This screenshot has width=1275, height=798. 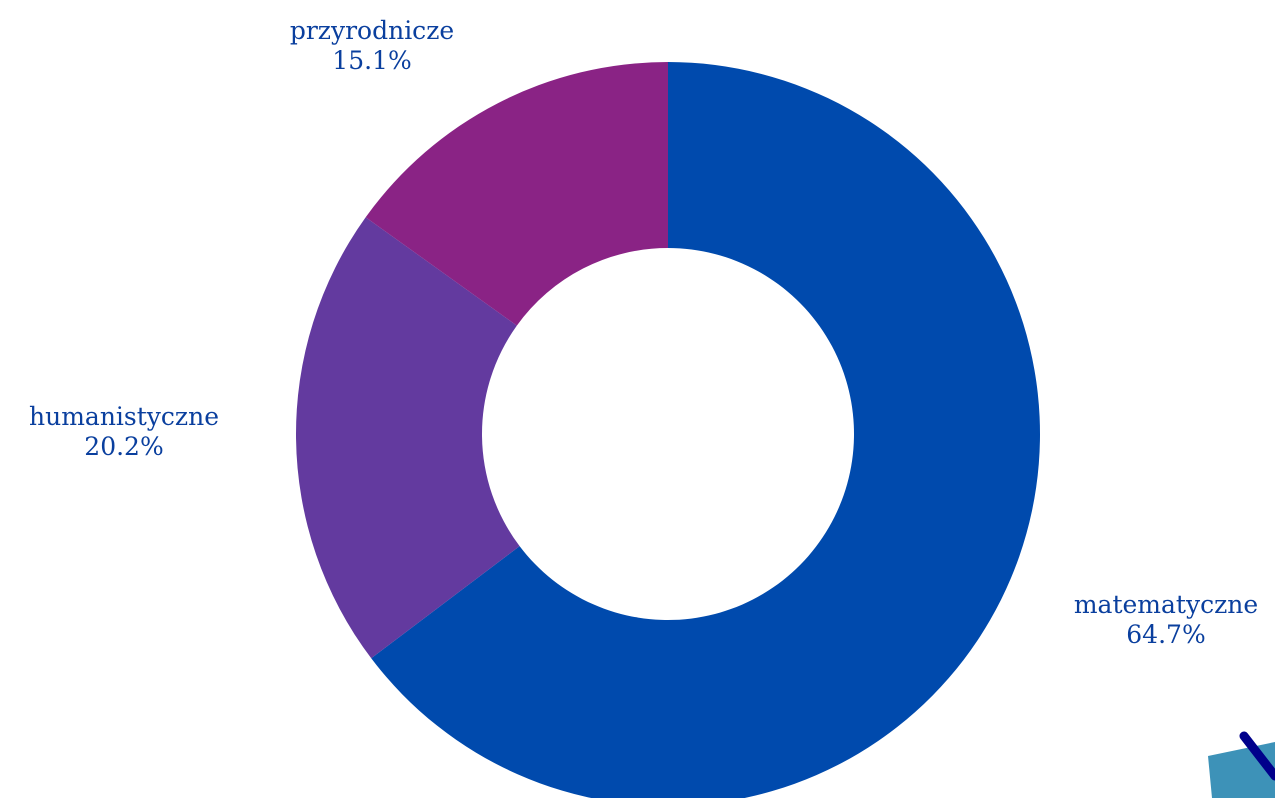 I want to click on slice-name: humanistyczne, so click(x=124, y=416).